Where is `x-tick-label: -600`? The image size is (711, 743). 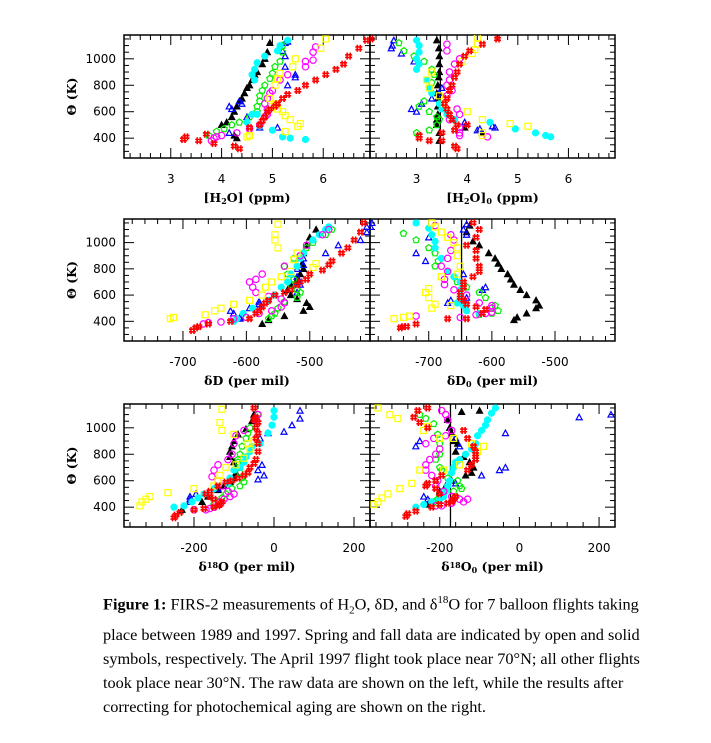 x-tick-label: -600 is located at coordinates (246, 362).